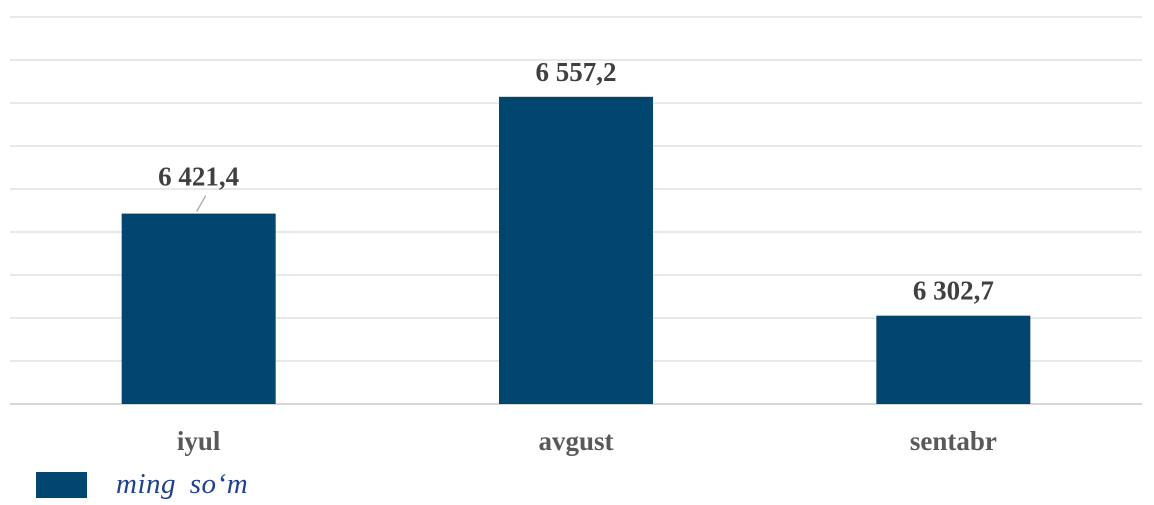 This screenshot has height=505, width=1154. What do you see at coordinates (182, 484) in the screenshot?
I see `legend-label: ming so‘m` at bounding box center [182, 484].